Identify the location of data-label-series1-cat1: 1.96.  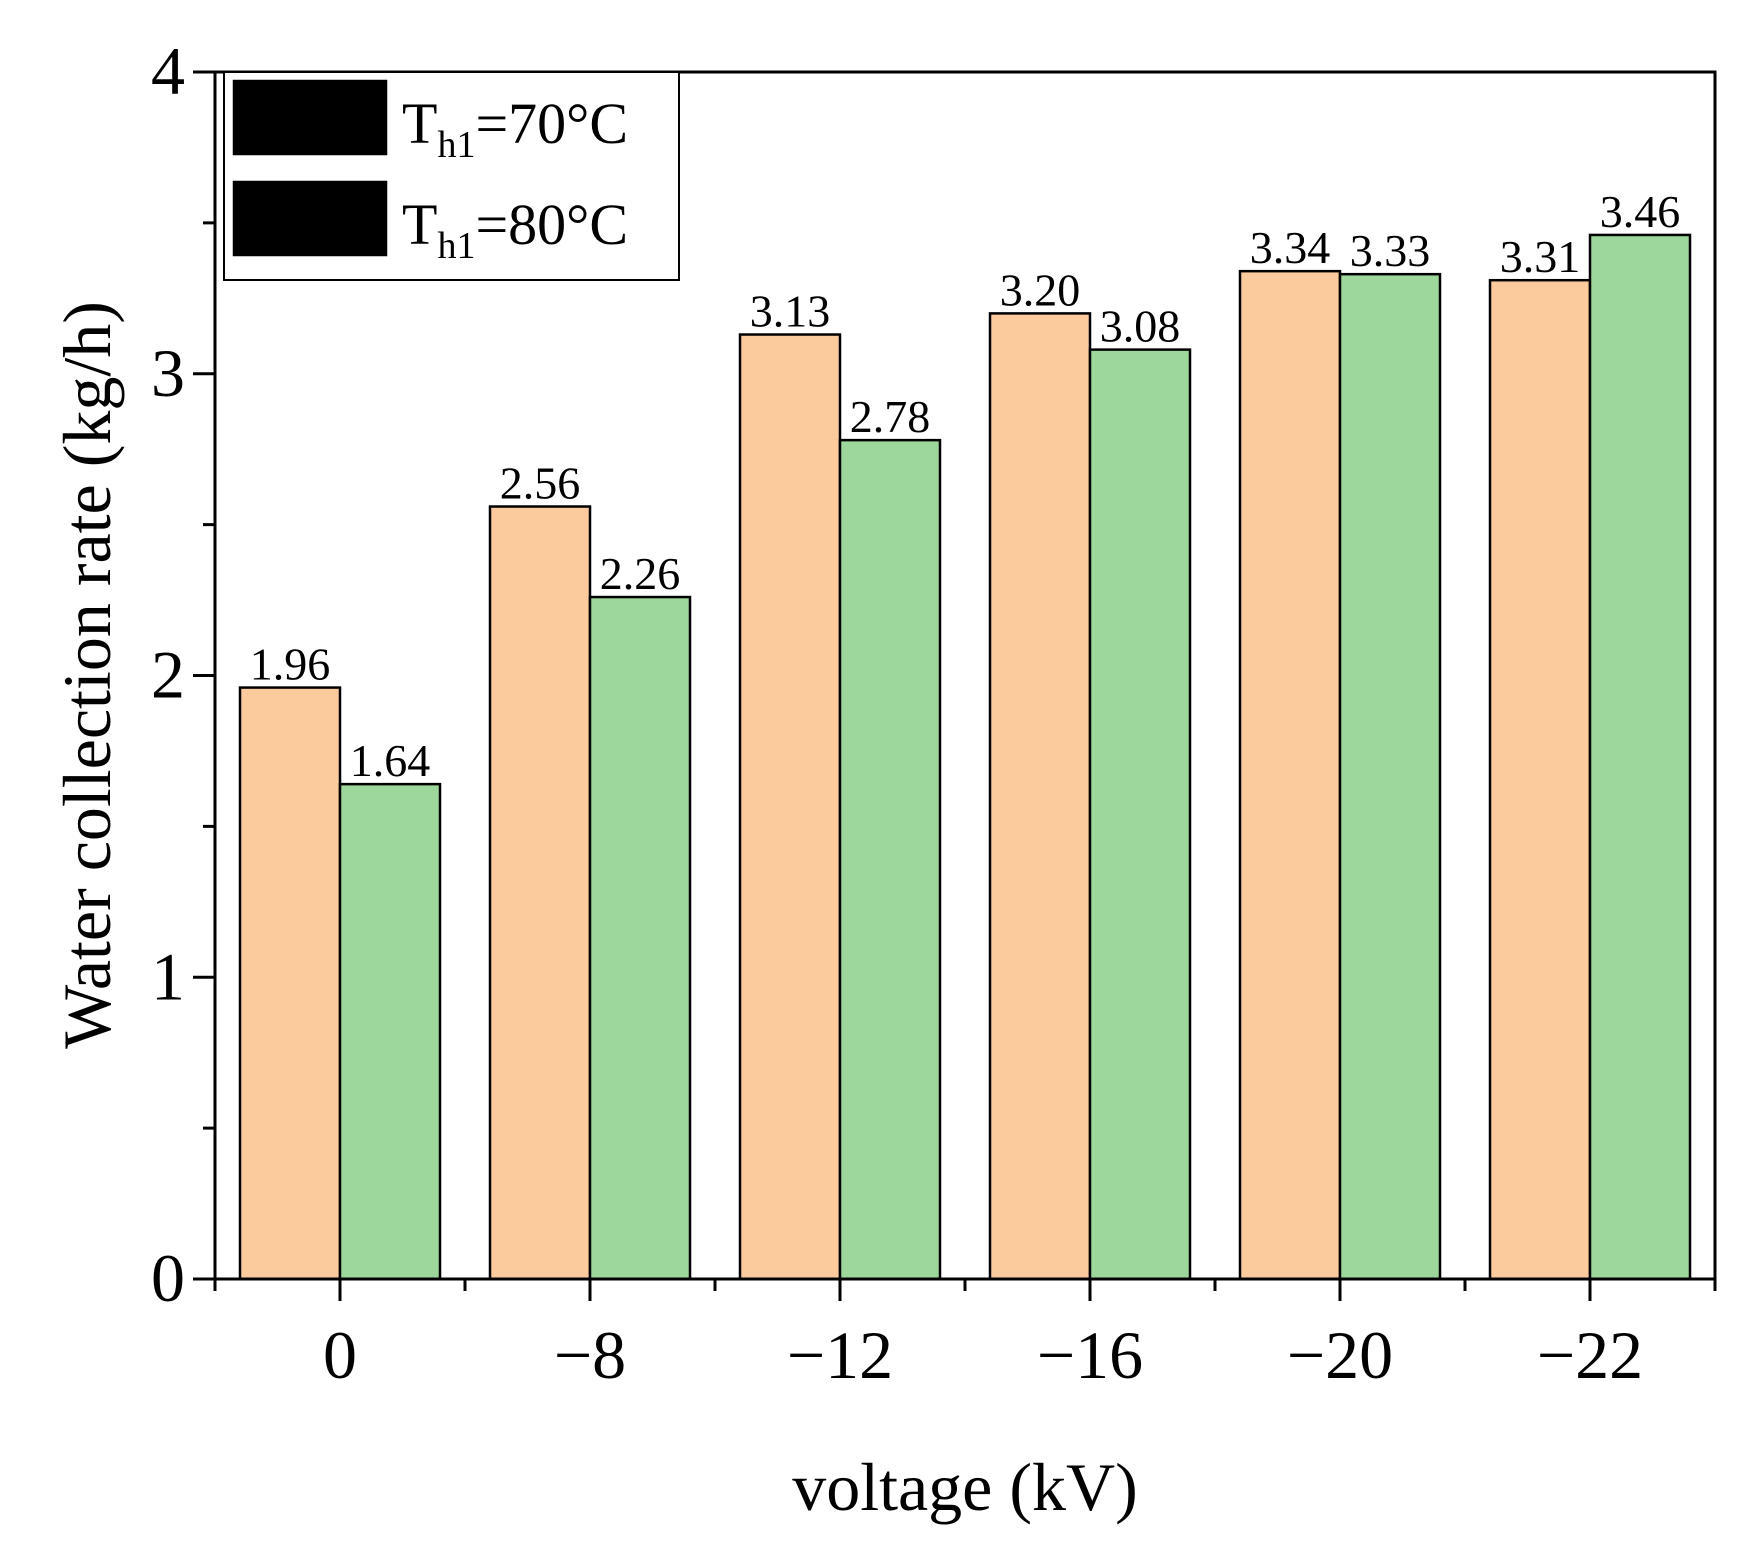
(290, 664).